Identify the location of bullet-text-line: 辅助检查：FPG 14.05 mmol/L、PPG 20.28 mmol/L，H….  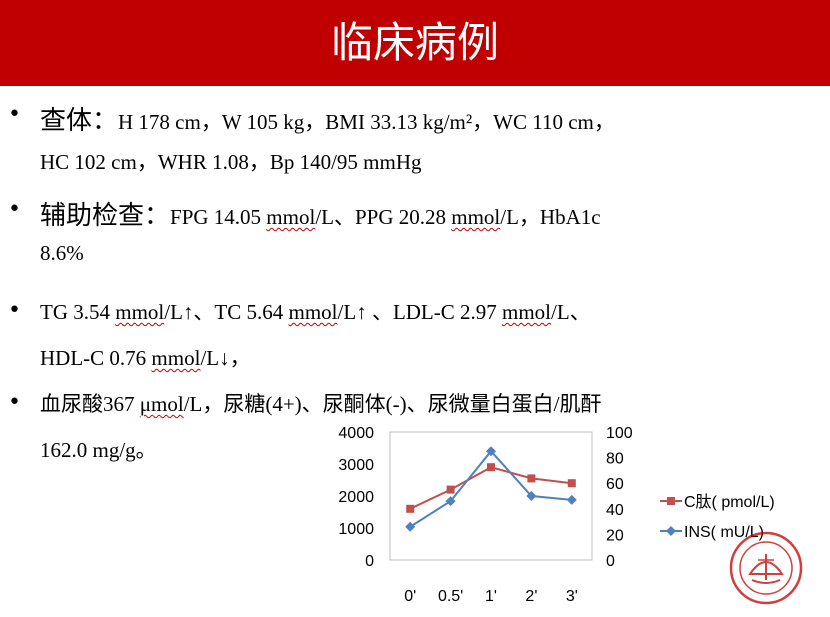
(320, 213).